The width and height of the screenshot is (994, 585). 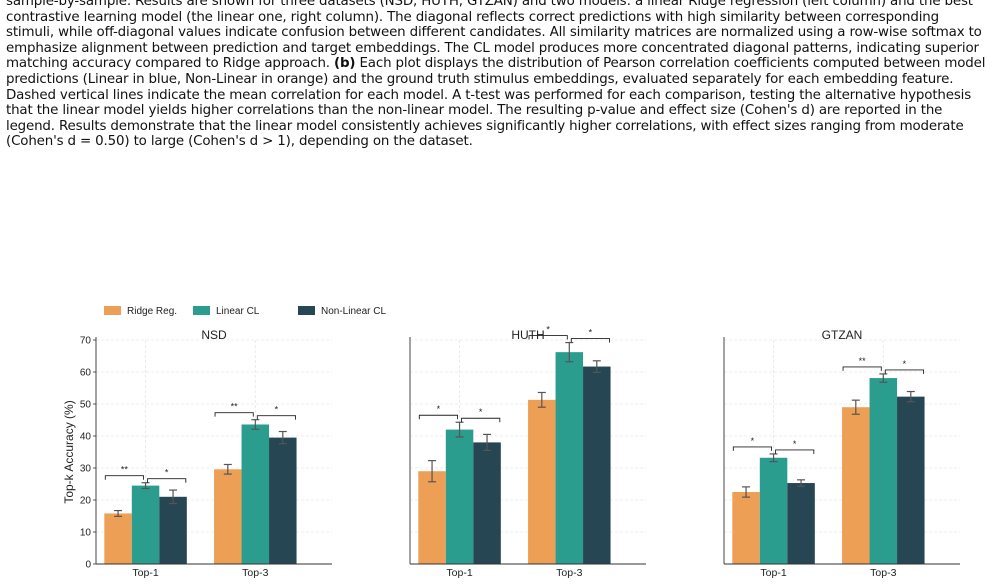 I want to click on chart-title: NSD, so click(x=214, y=335).